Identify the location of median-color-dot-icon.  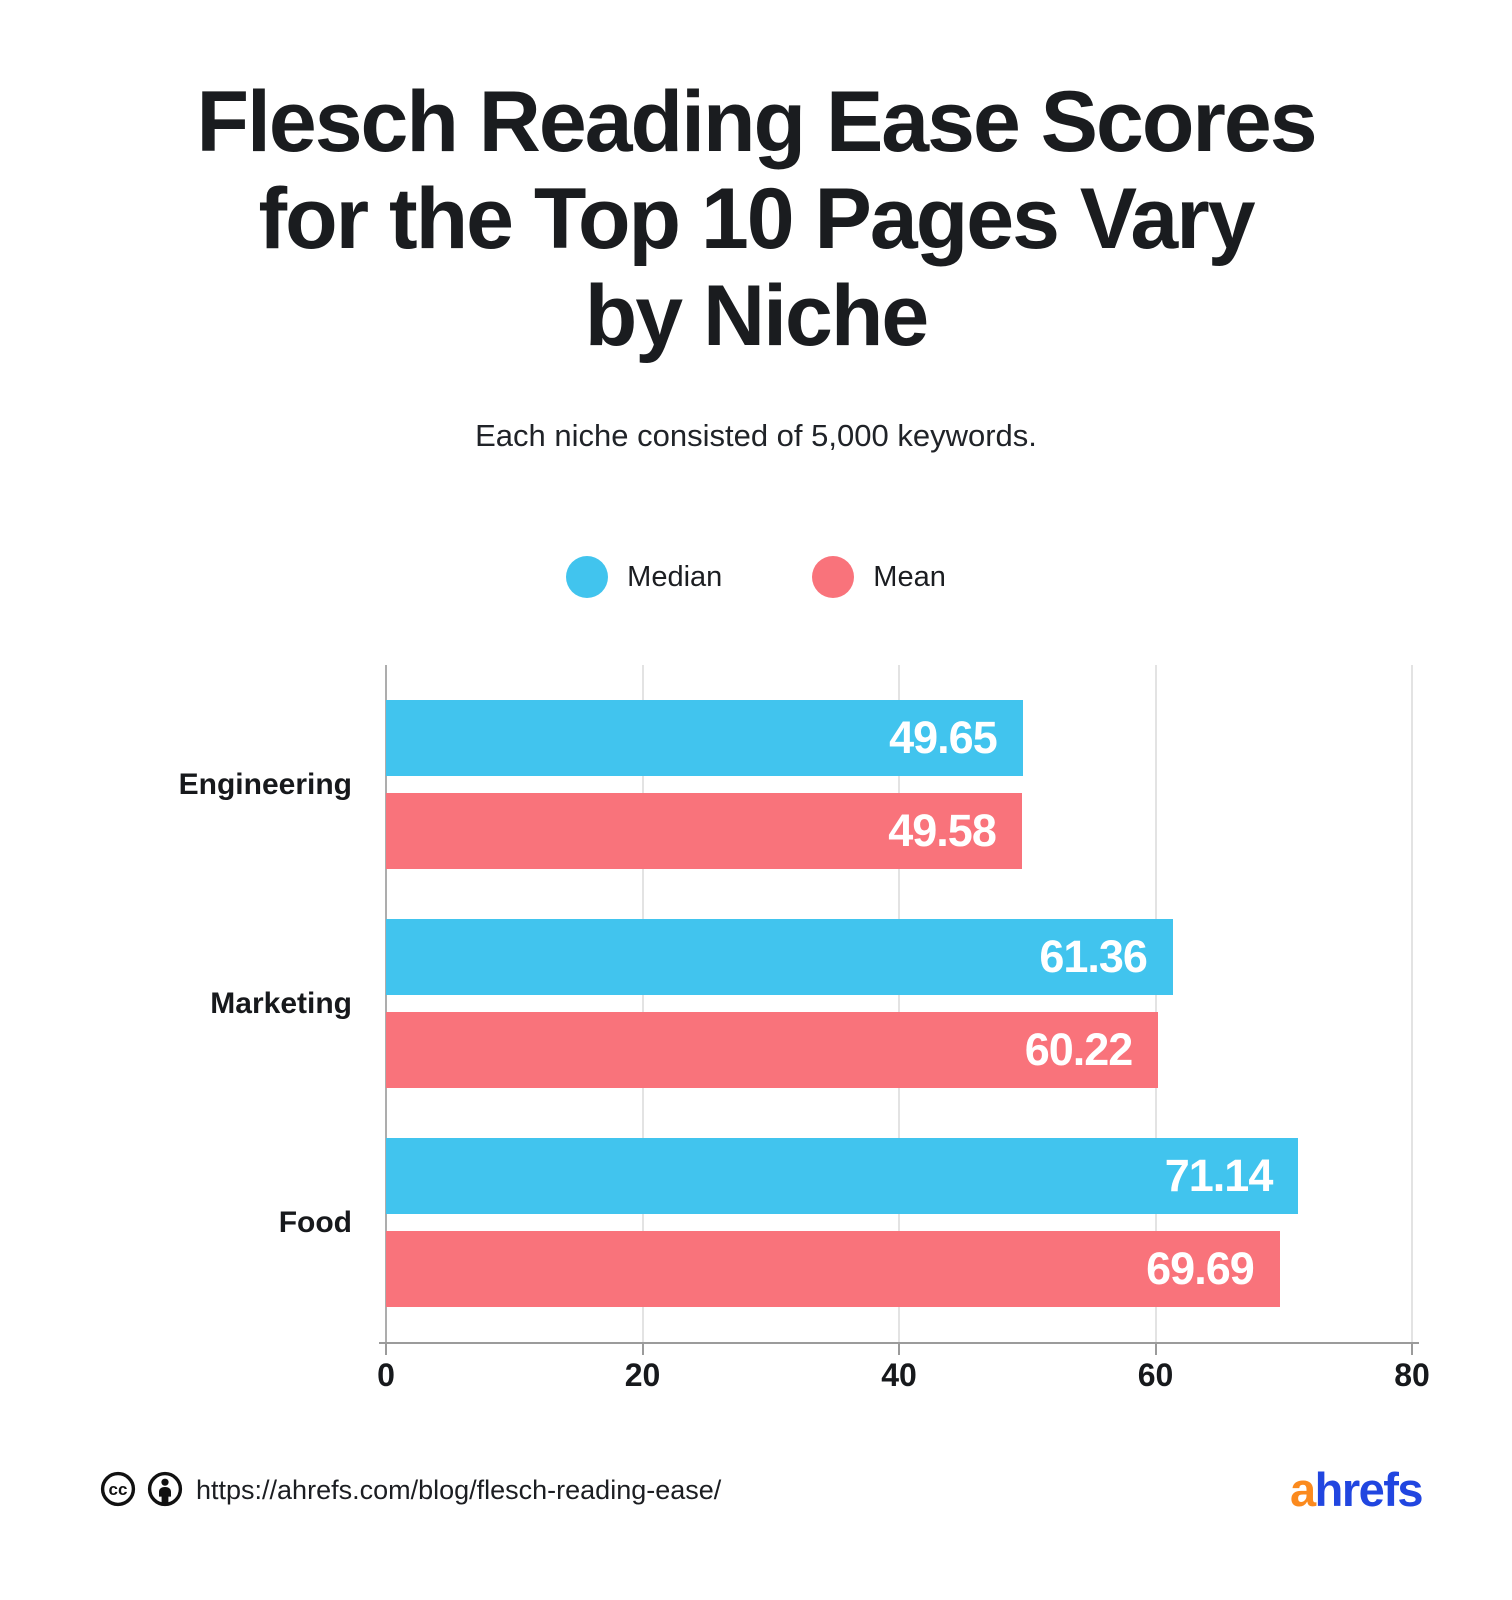
(587, 577).